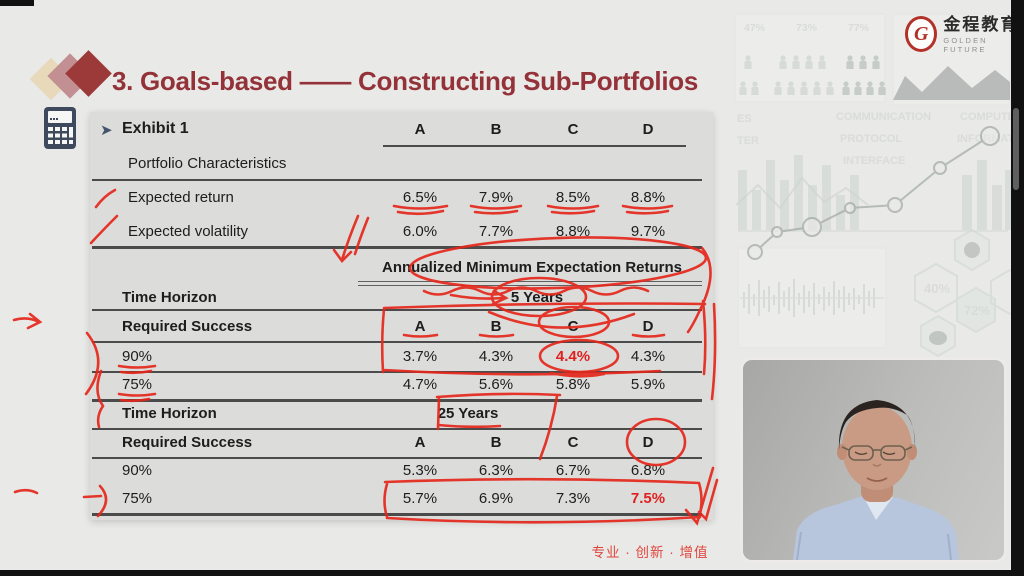 The image size is (1024, 576). I want to click on cell-value: 7.3%, so click(573, 498).